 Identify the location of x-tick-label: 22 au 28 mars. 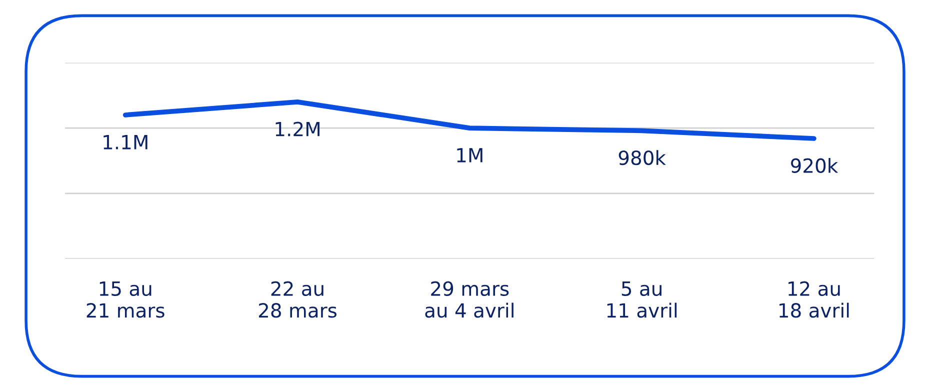
(297, 299).